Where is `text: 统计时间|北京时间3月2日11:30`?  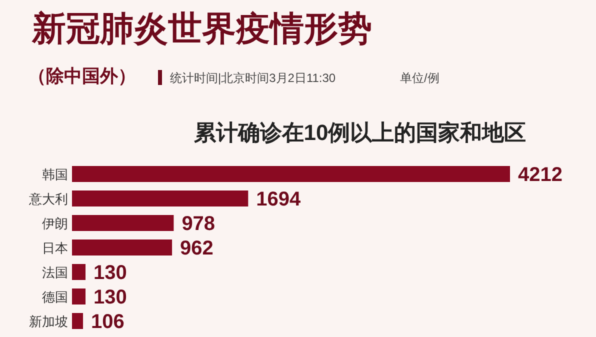 text: 统计时间|北京时间3月2日11:30 is located at coordinates (253, 78).